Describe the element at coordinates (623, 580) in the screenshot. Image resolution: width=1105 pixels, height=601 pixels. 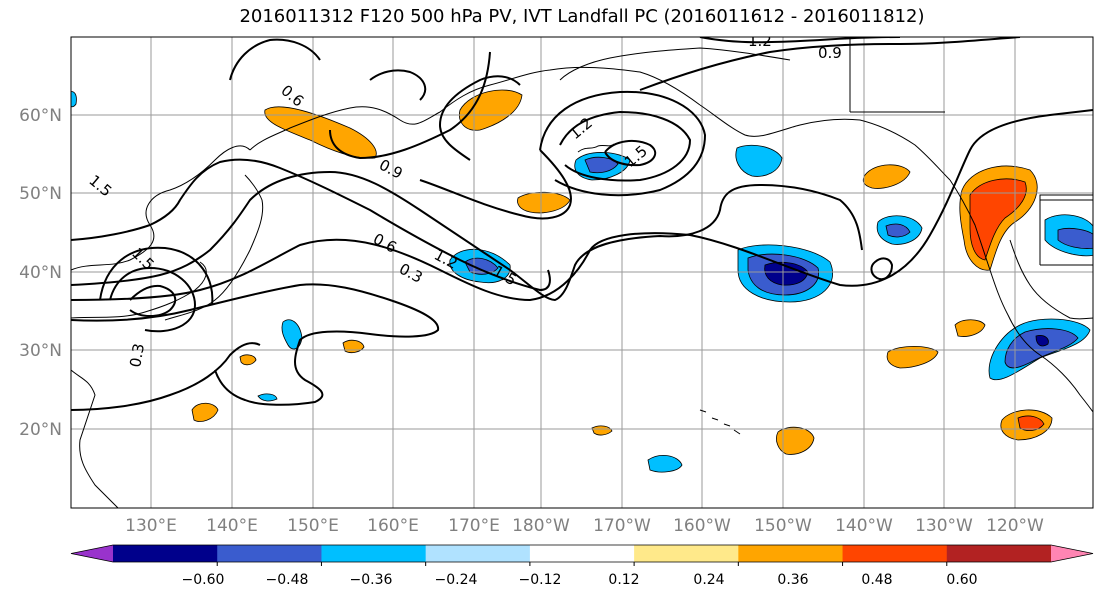
I see `colorbar-tick-label: 0.12` at that location.